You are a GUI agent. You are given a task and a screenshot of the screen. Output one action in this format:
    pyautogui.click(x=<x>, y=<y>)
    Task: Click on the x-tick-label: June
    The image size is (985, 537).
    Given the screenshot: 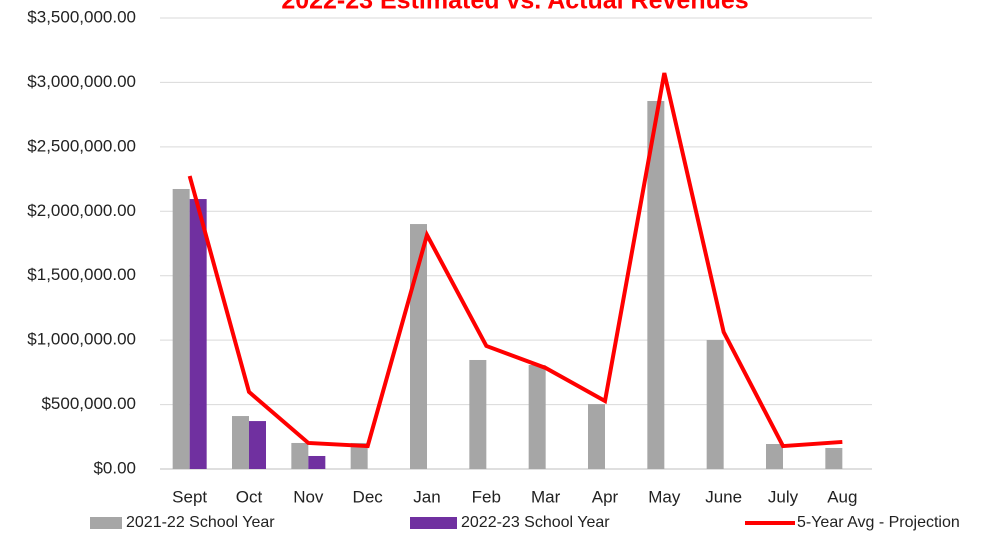 What is the action you would take?
    pyautogui.click(x=723, y=496)
    